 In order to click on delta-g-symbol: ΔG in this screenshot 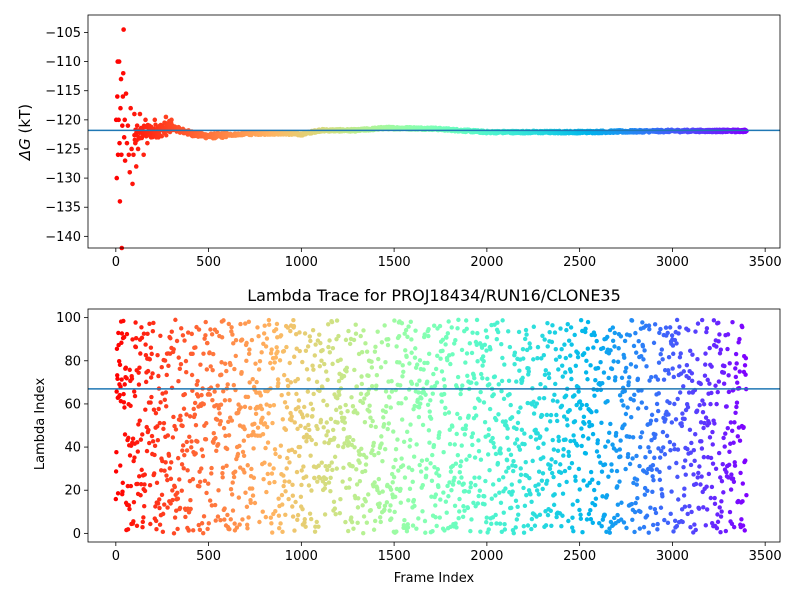, I will do `click(25, 149)`.